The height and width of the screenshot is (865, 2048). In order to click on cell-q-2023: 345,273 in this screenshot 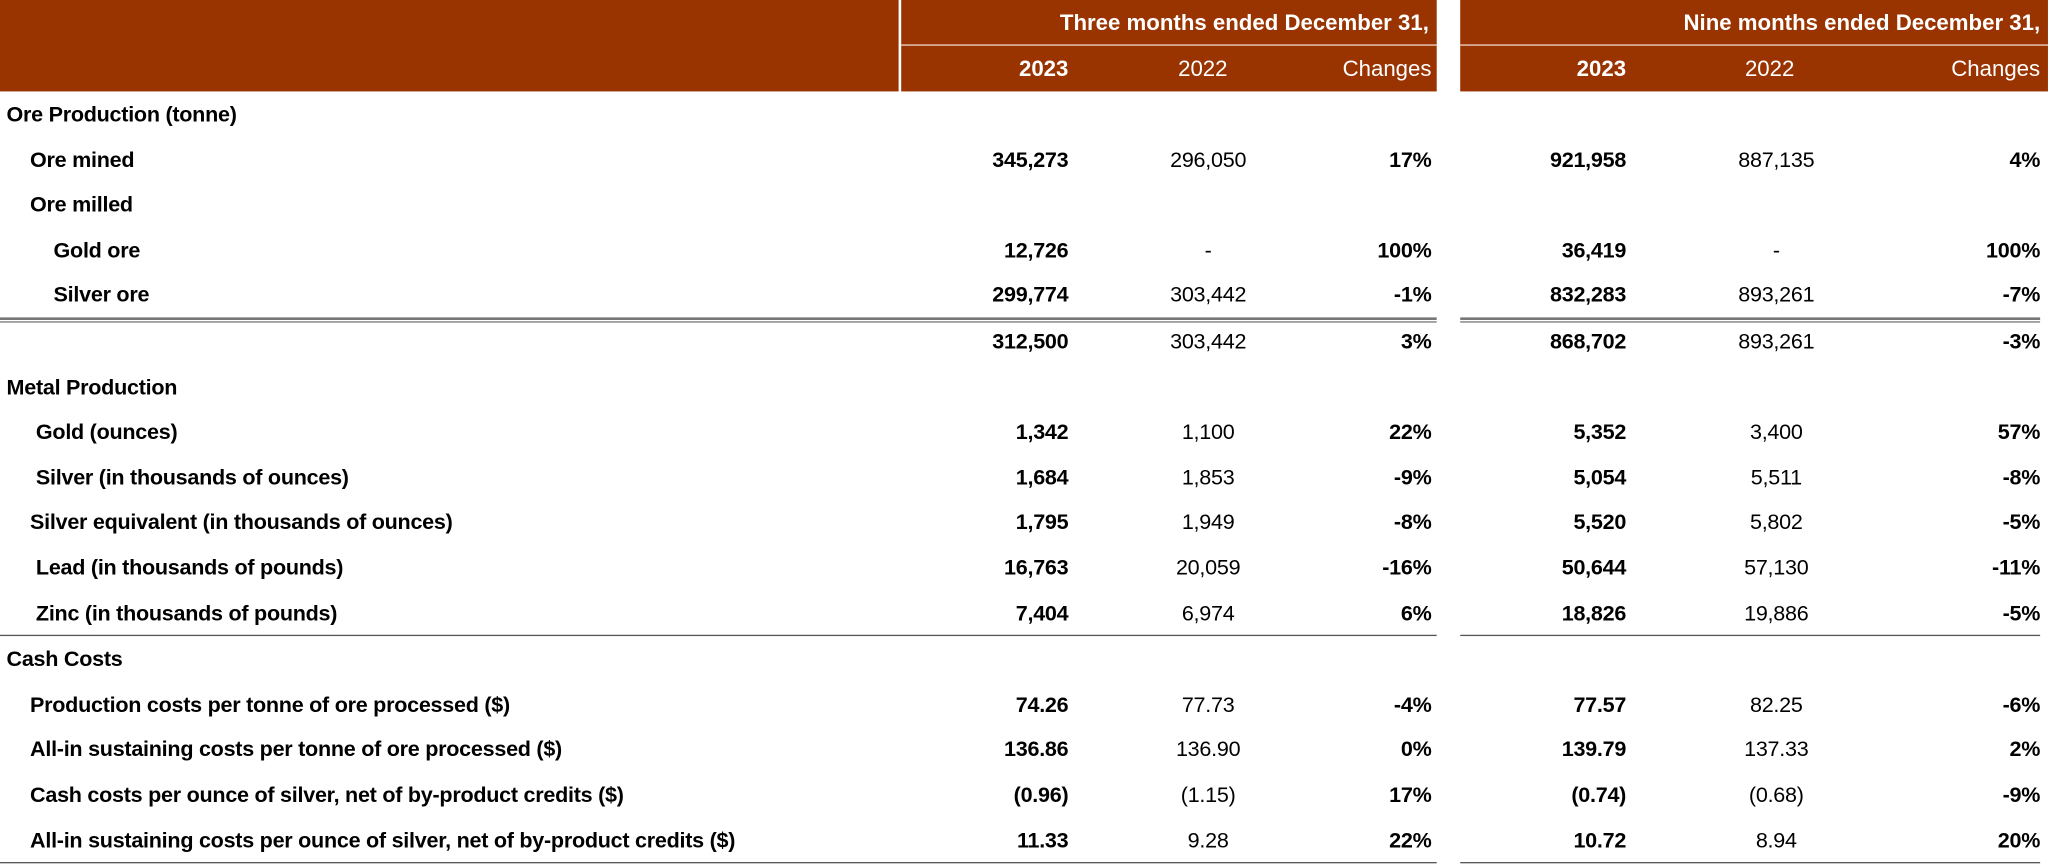, I will do `click(1030, 160)`.